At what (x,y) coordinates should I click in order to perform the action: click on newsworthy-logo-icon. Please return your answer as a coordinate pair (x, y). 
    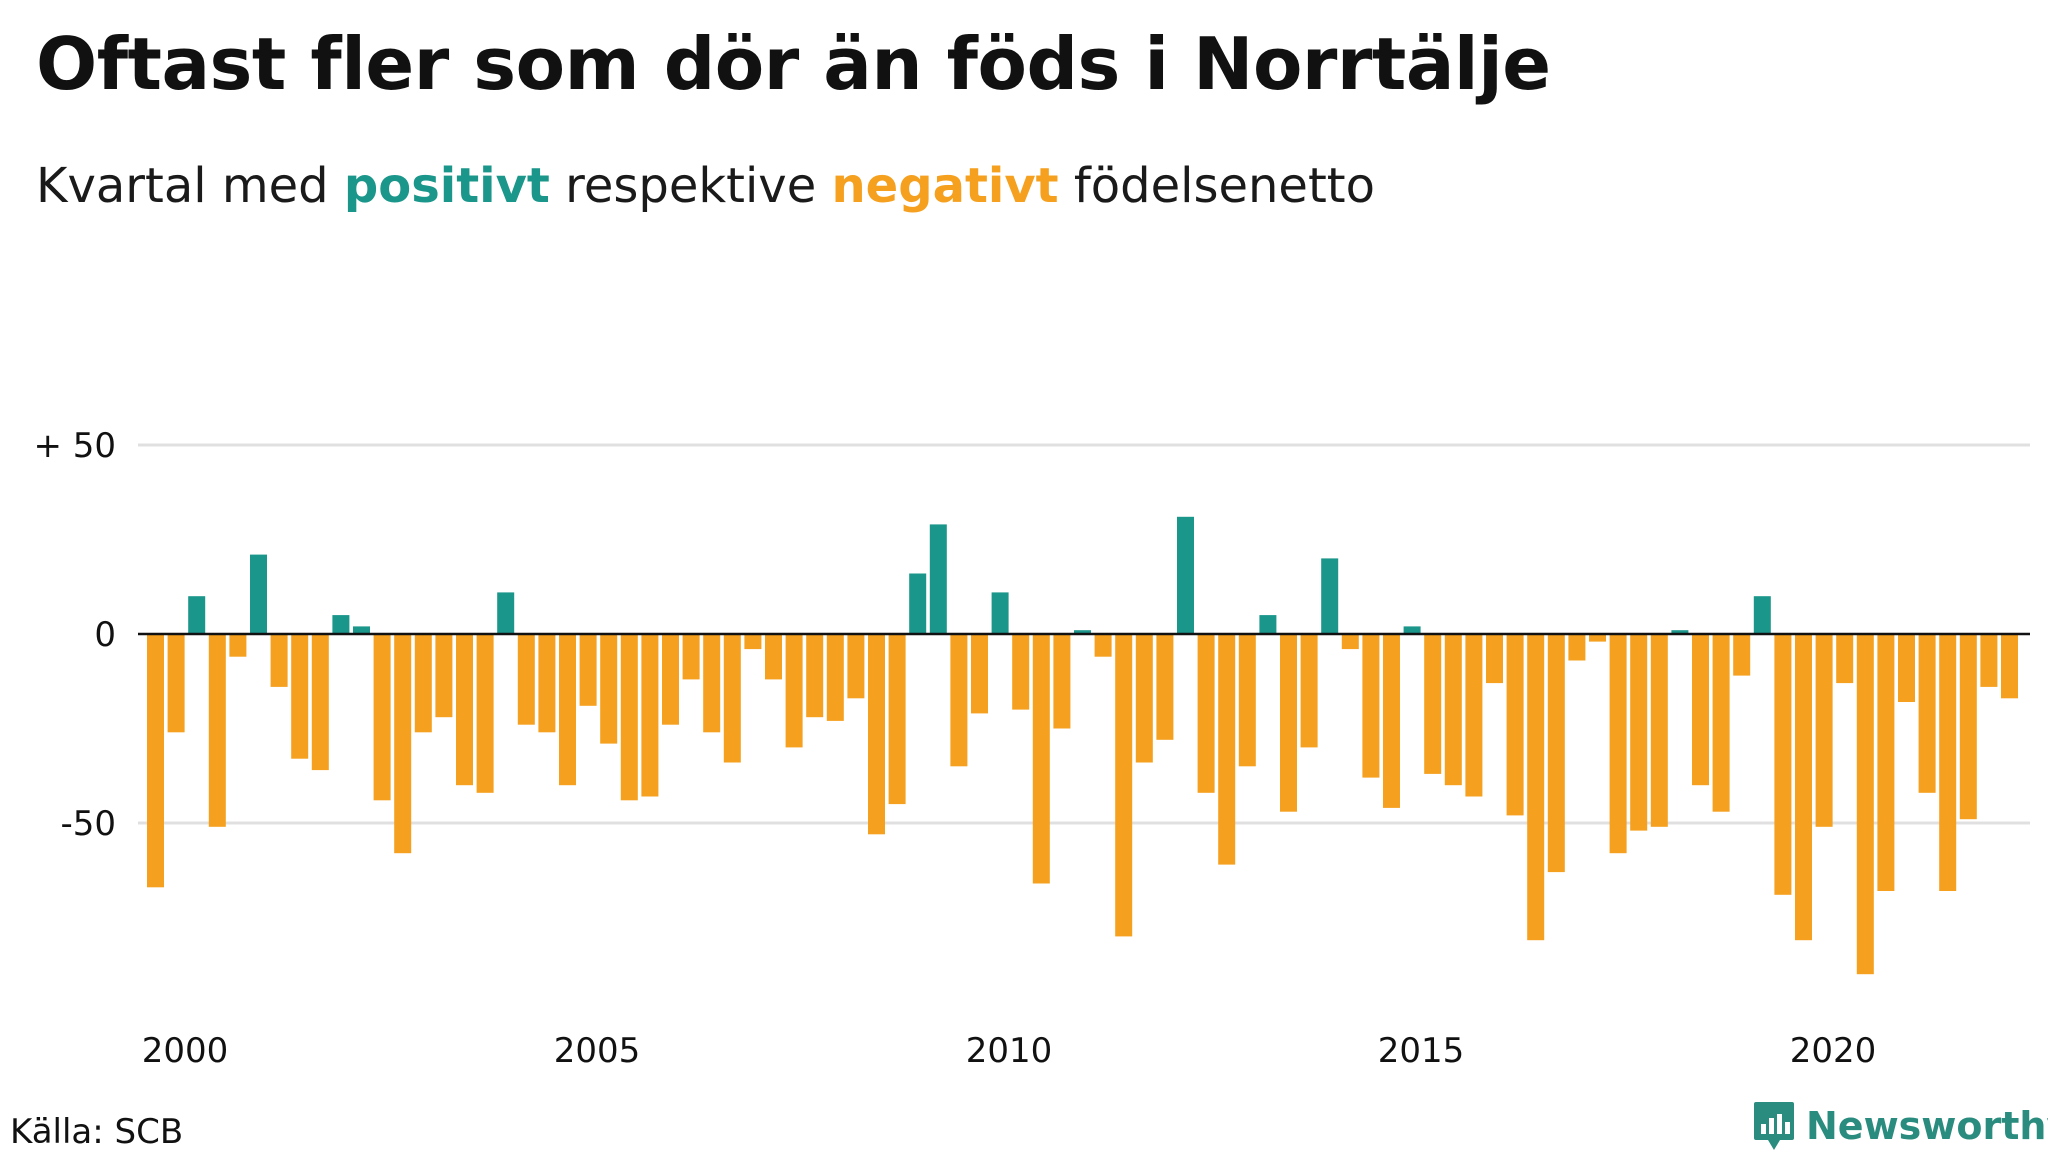
    Looking at the image, I should click on (1774, 1126).